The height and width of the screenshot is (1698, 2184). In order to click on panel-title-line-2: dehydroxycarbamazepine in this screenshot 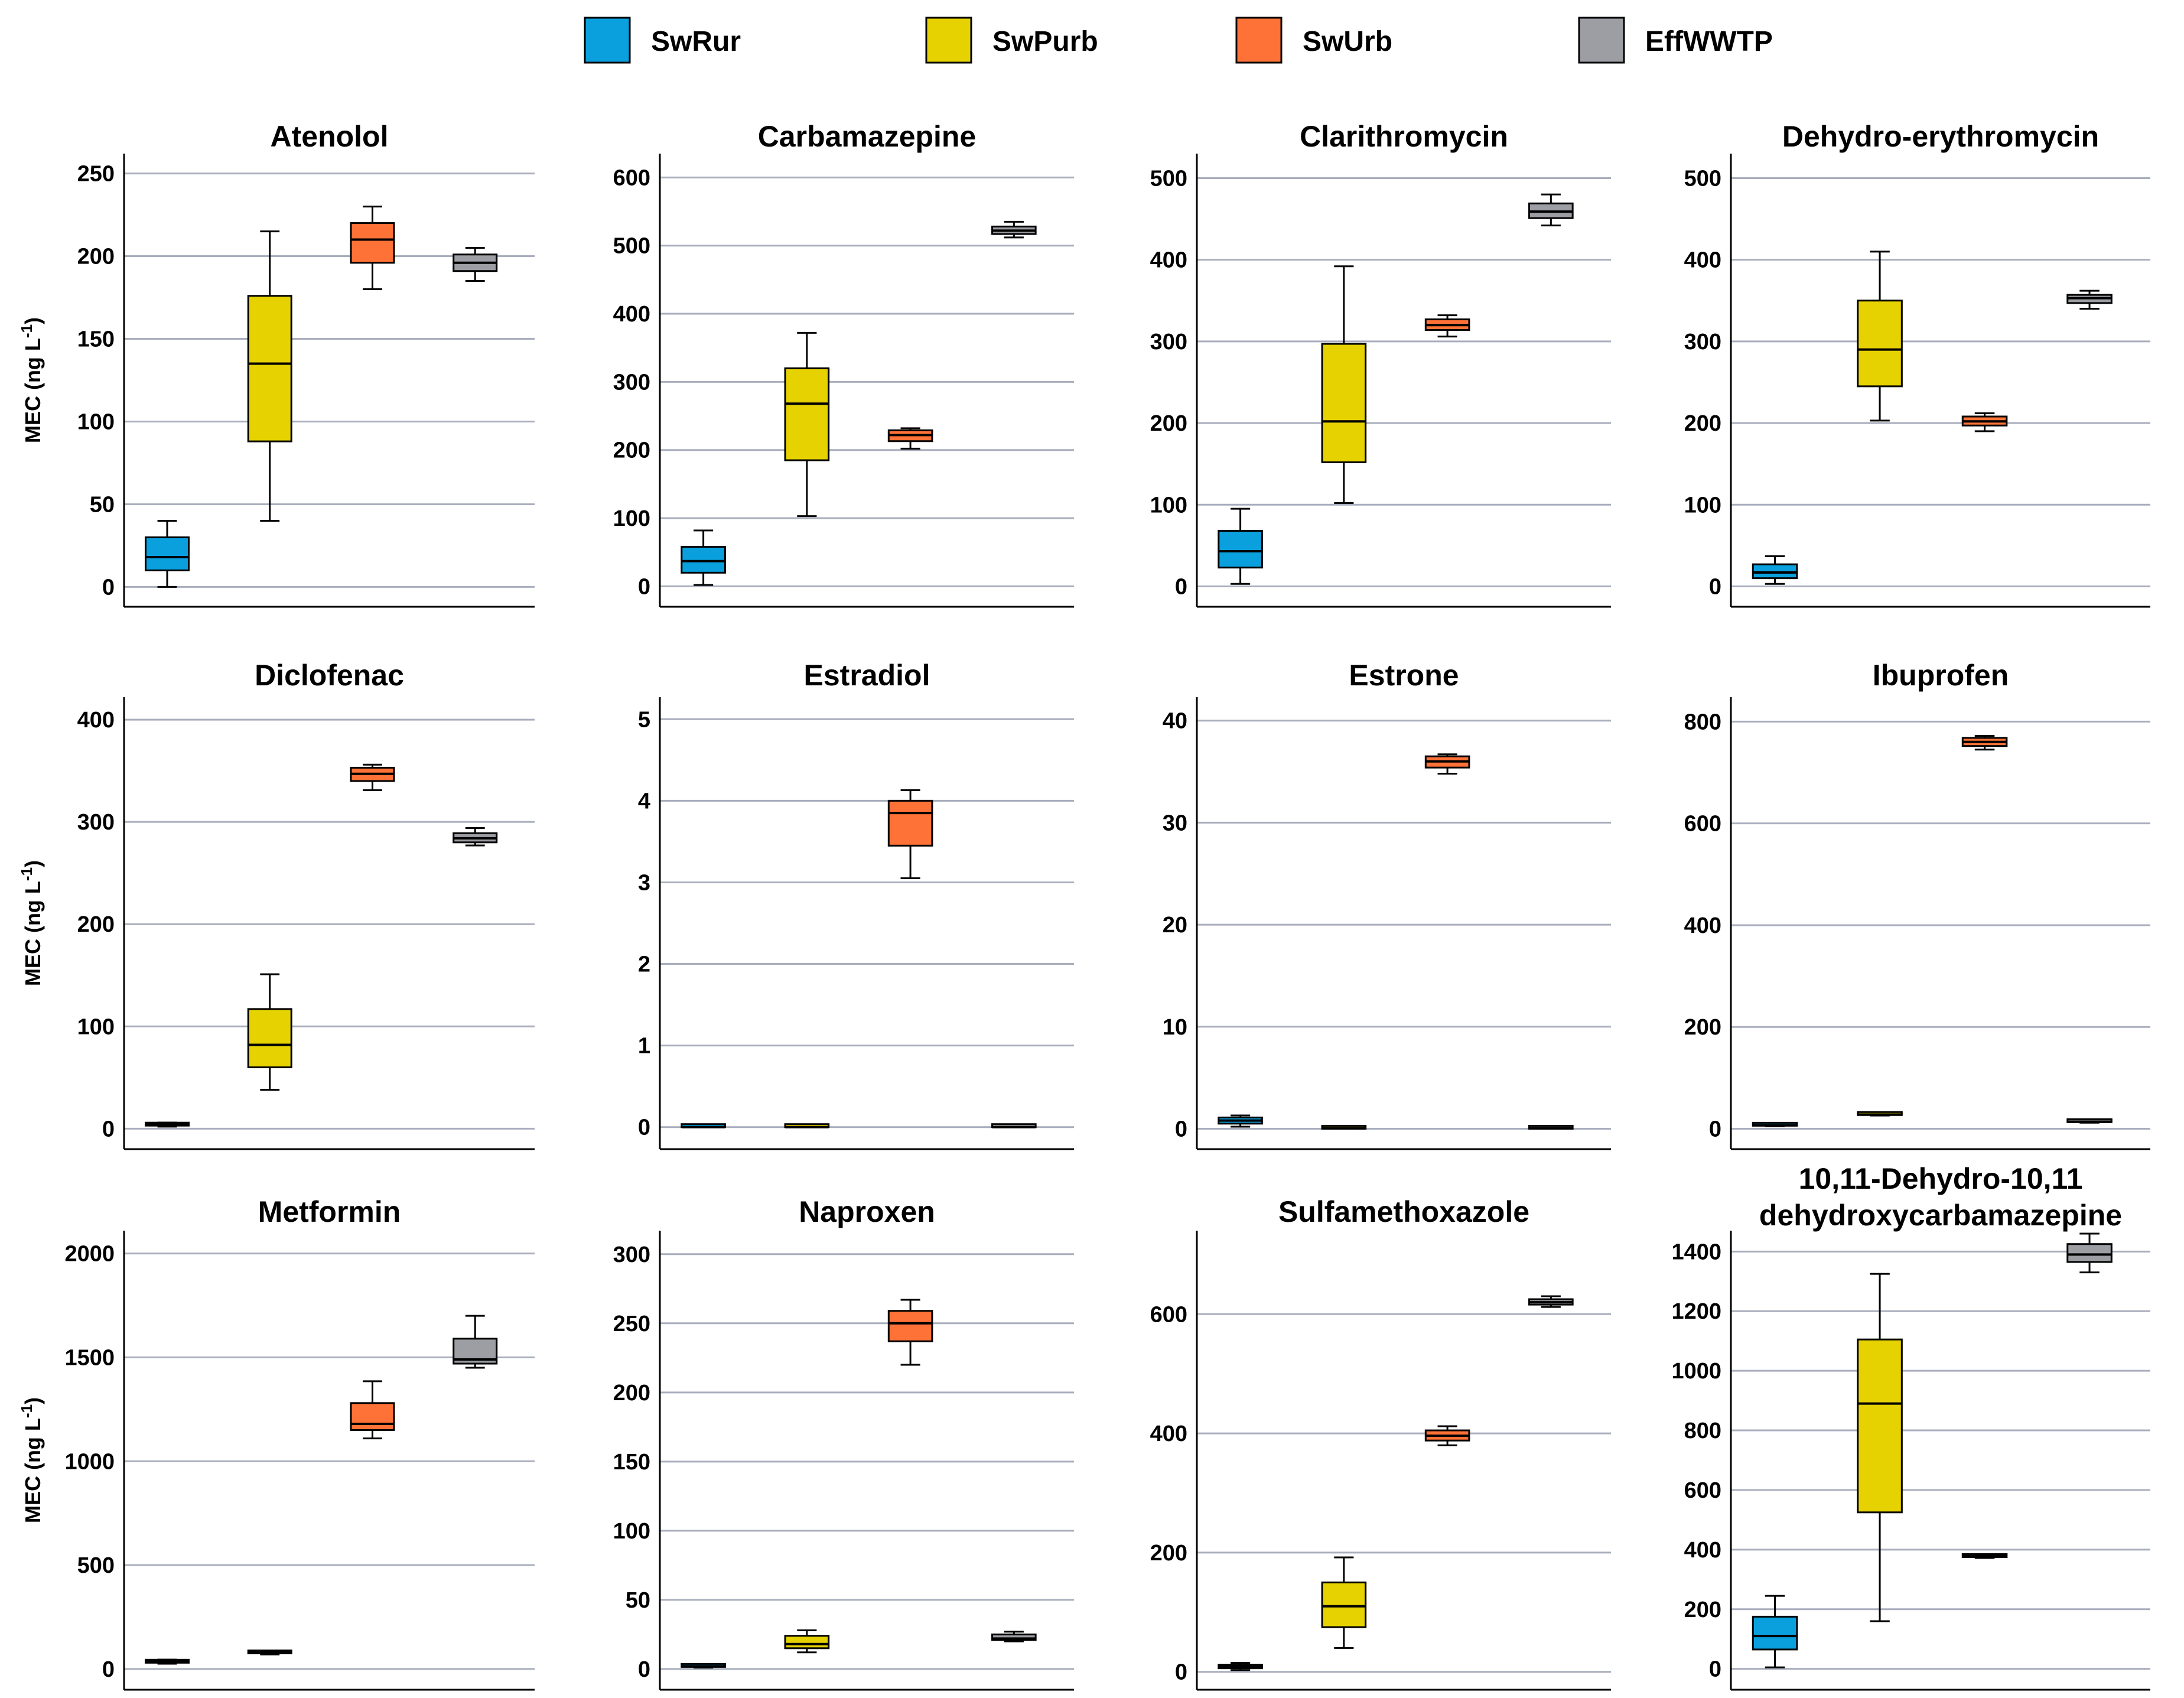, I will do `click(1940, 1216)`.